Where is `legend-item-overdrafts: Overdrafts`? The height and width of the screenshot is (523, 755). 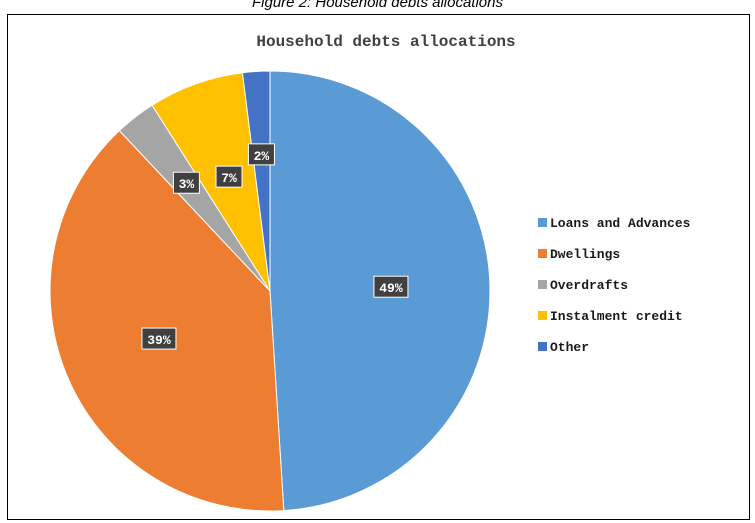
legend-item-overdrafts: Overdrafts is located at coordinates (583, 285).